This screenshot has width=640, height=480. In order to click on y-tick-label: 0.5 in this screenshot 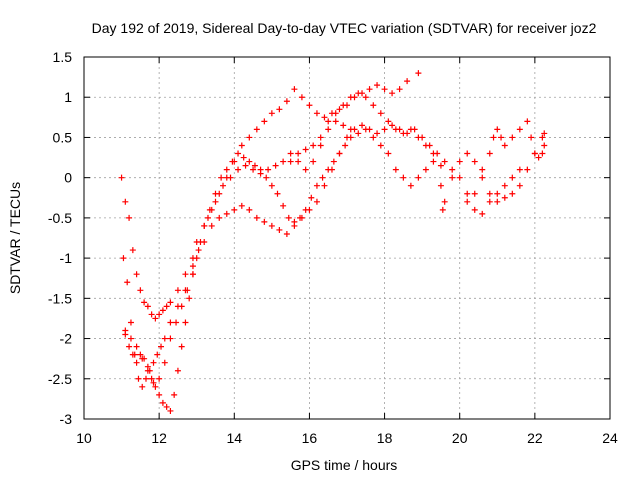, I will do `click(63, 137)`.